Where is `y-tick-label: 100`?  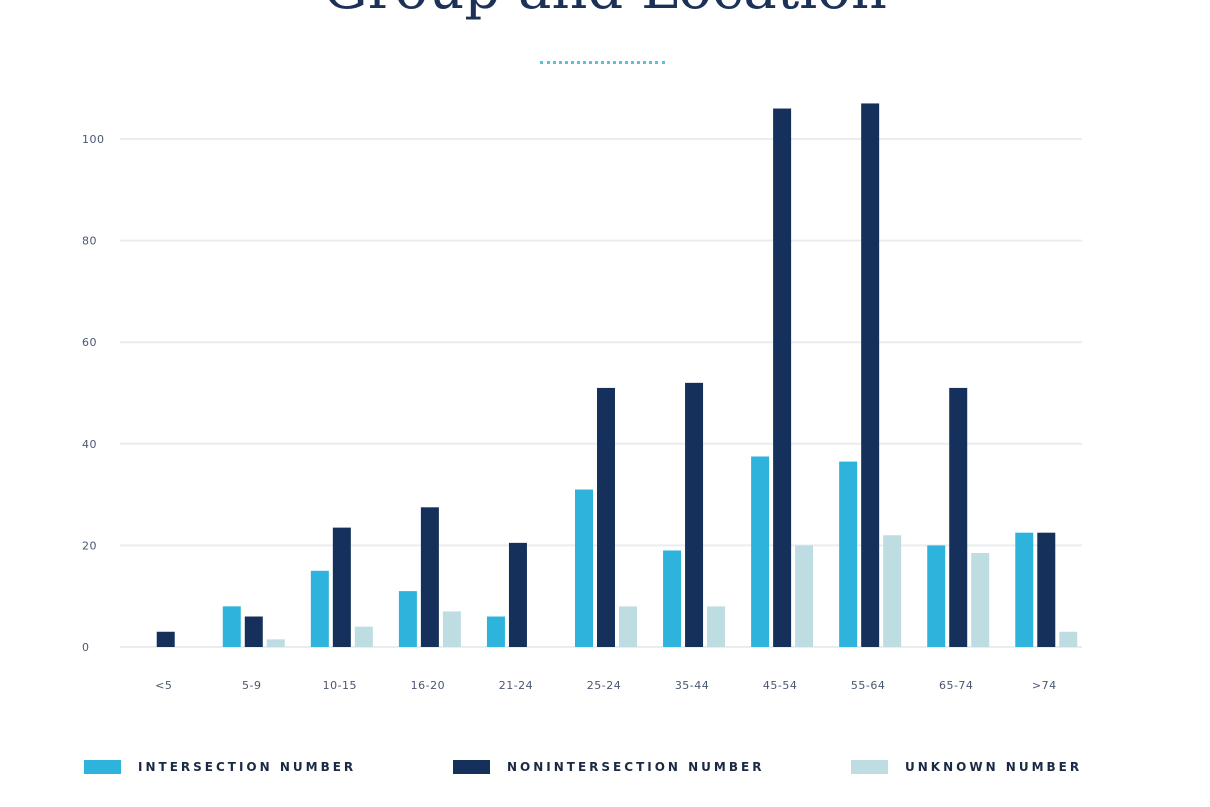 y-tick-label: 100 is located at coordinates (93, 139).